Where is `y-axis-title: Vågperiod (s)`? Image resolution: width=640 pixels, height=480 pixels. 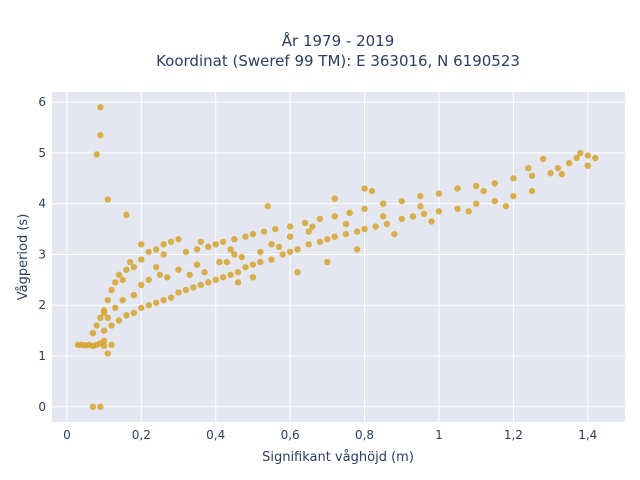
y-axis-title: Vågperiod (s) is located at coordinates (23, 257).